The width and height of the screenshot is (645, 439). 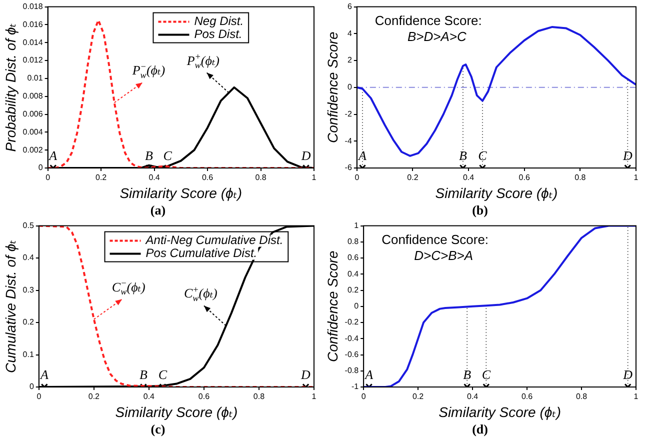 What do you see at coordinates (33, 24) in the screenshot?
I see `y-tick-label: 0.016` at bounding box center [33, 24].